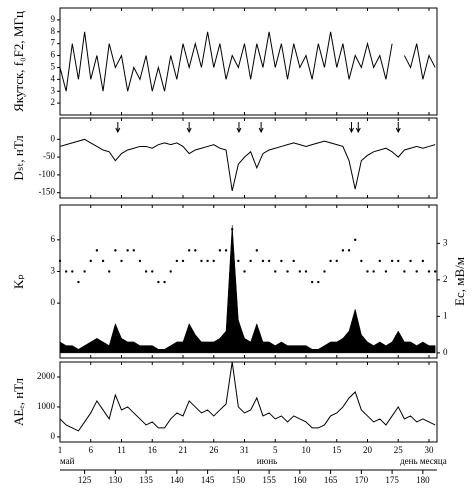  Describe the element at coordinates (459, 281) in the screenshot. I see `y2-axis-label: Ec, мВ/м` at that location.